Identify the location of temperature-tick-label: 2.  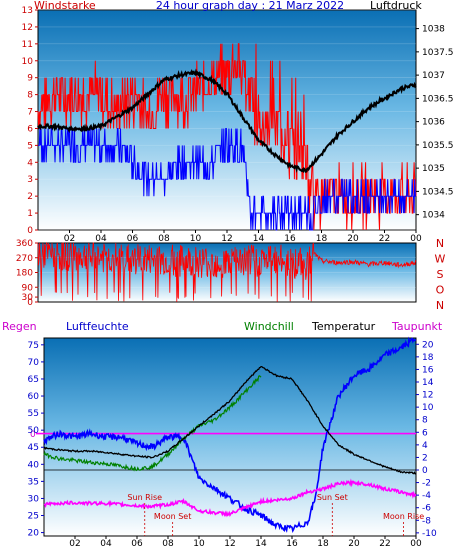
(425, 458).